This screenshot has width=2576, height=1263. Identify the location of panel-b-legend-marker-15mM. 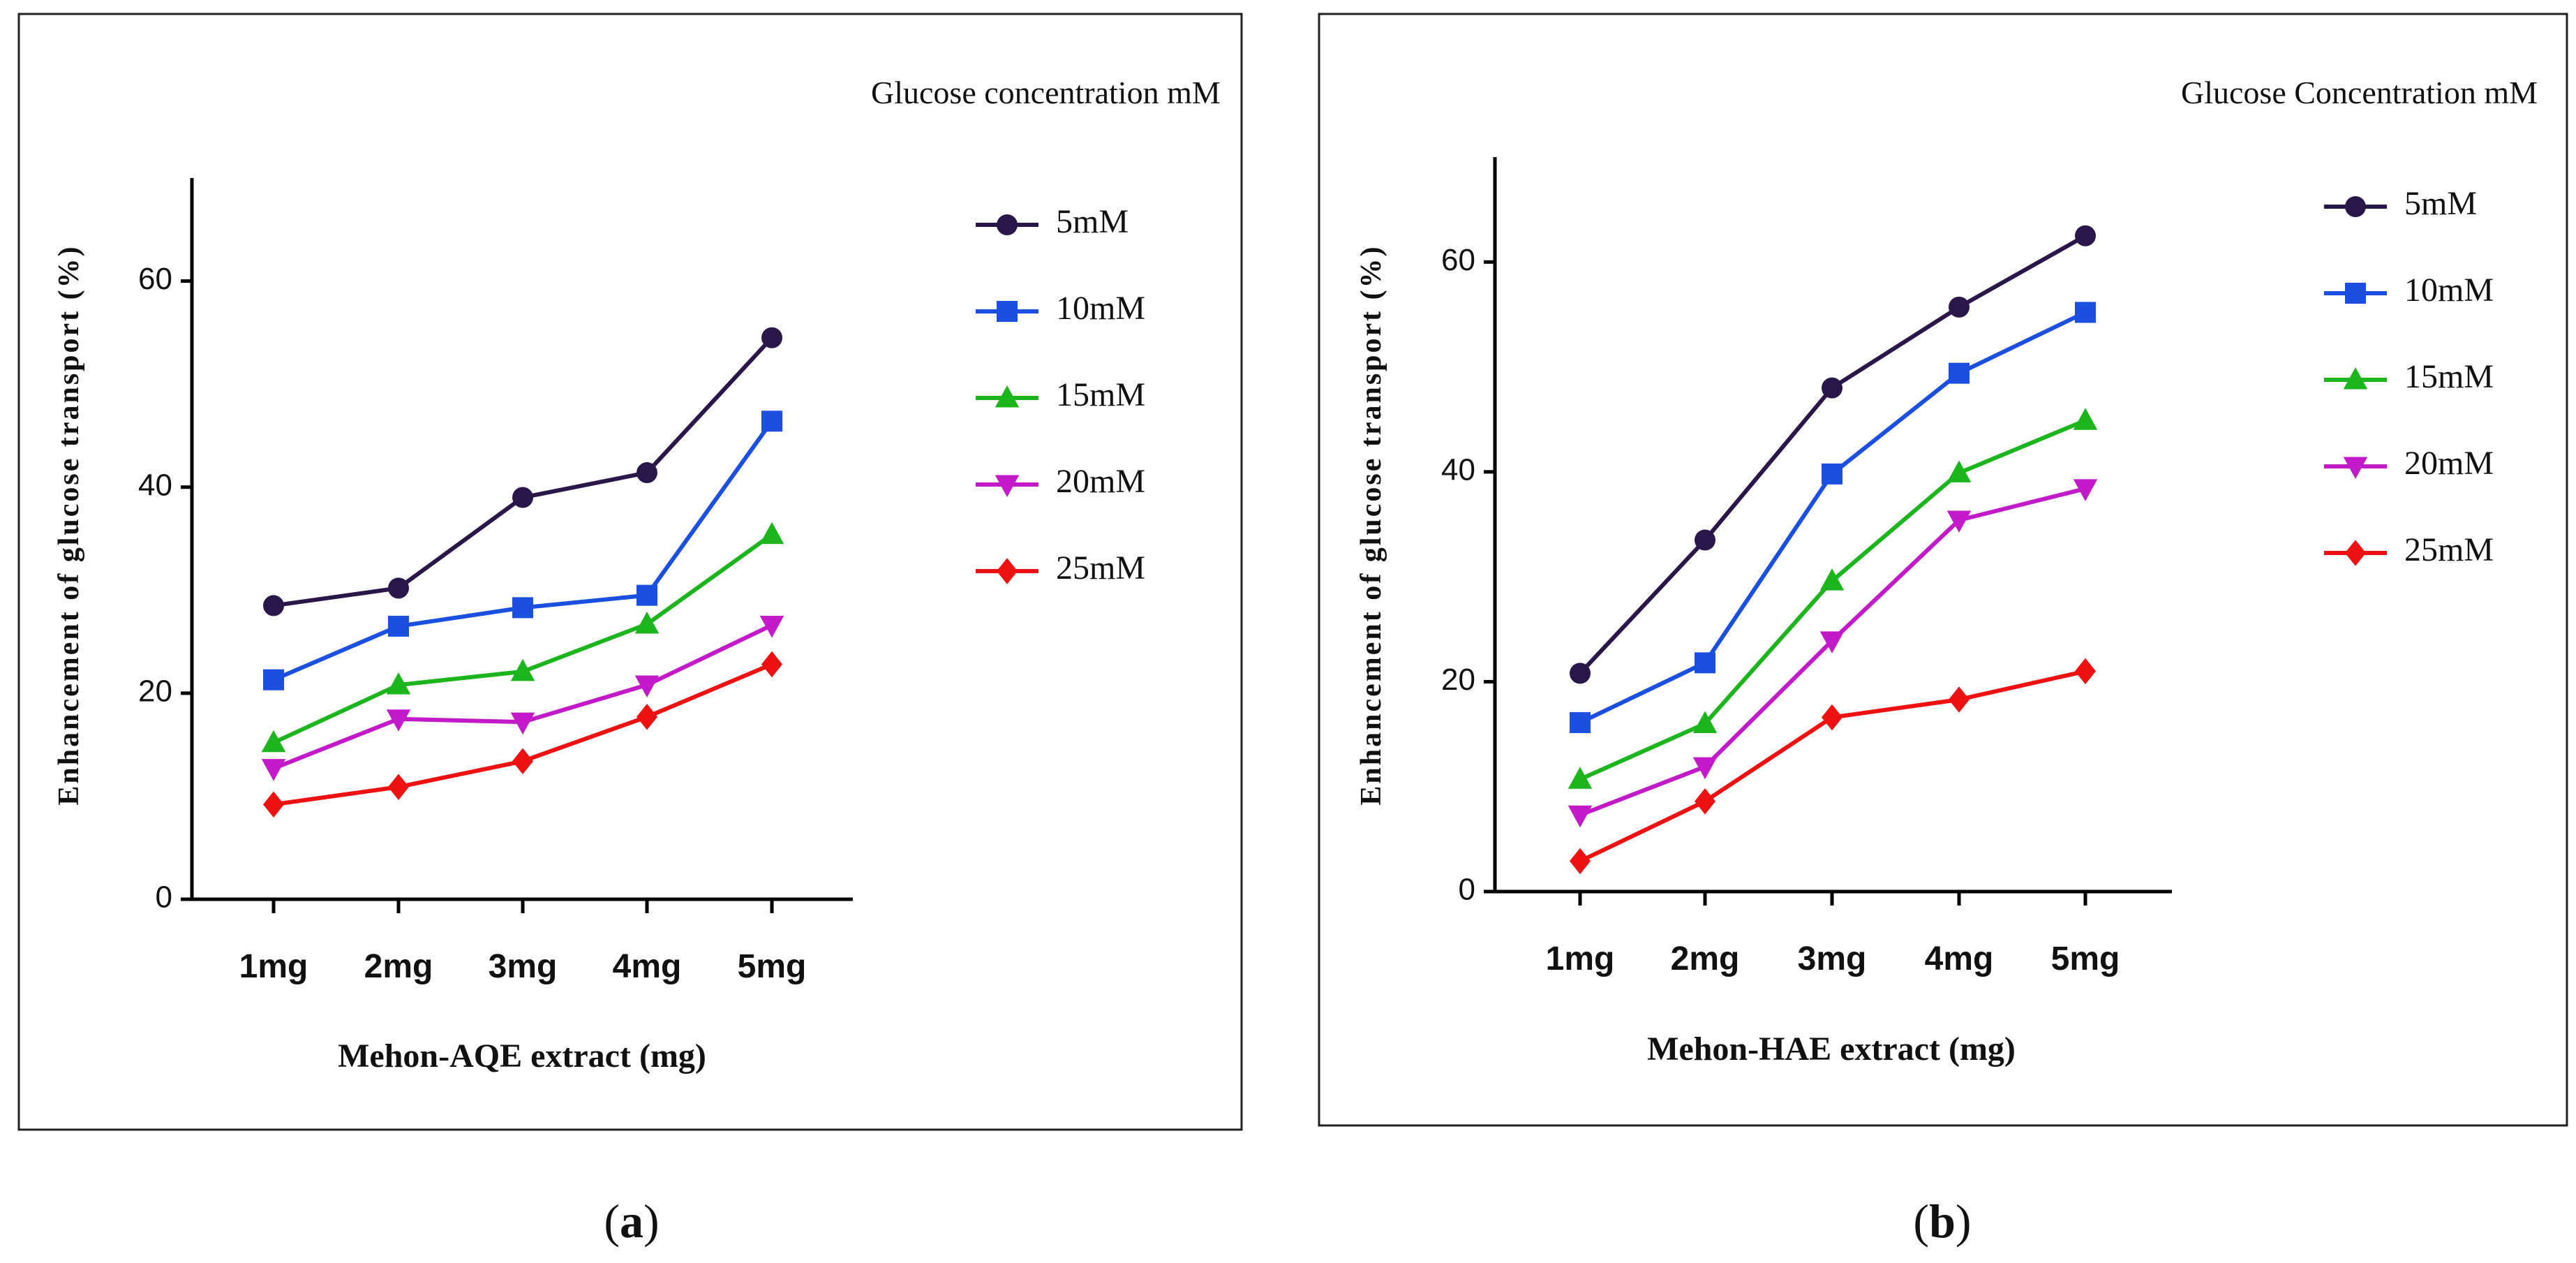
(2355, 378).